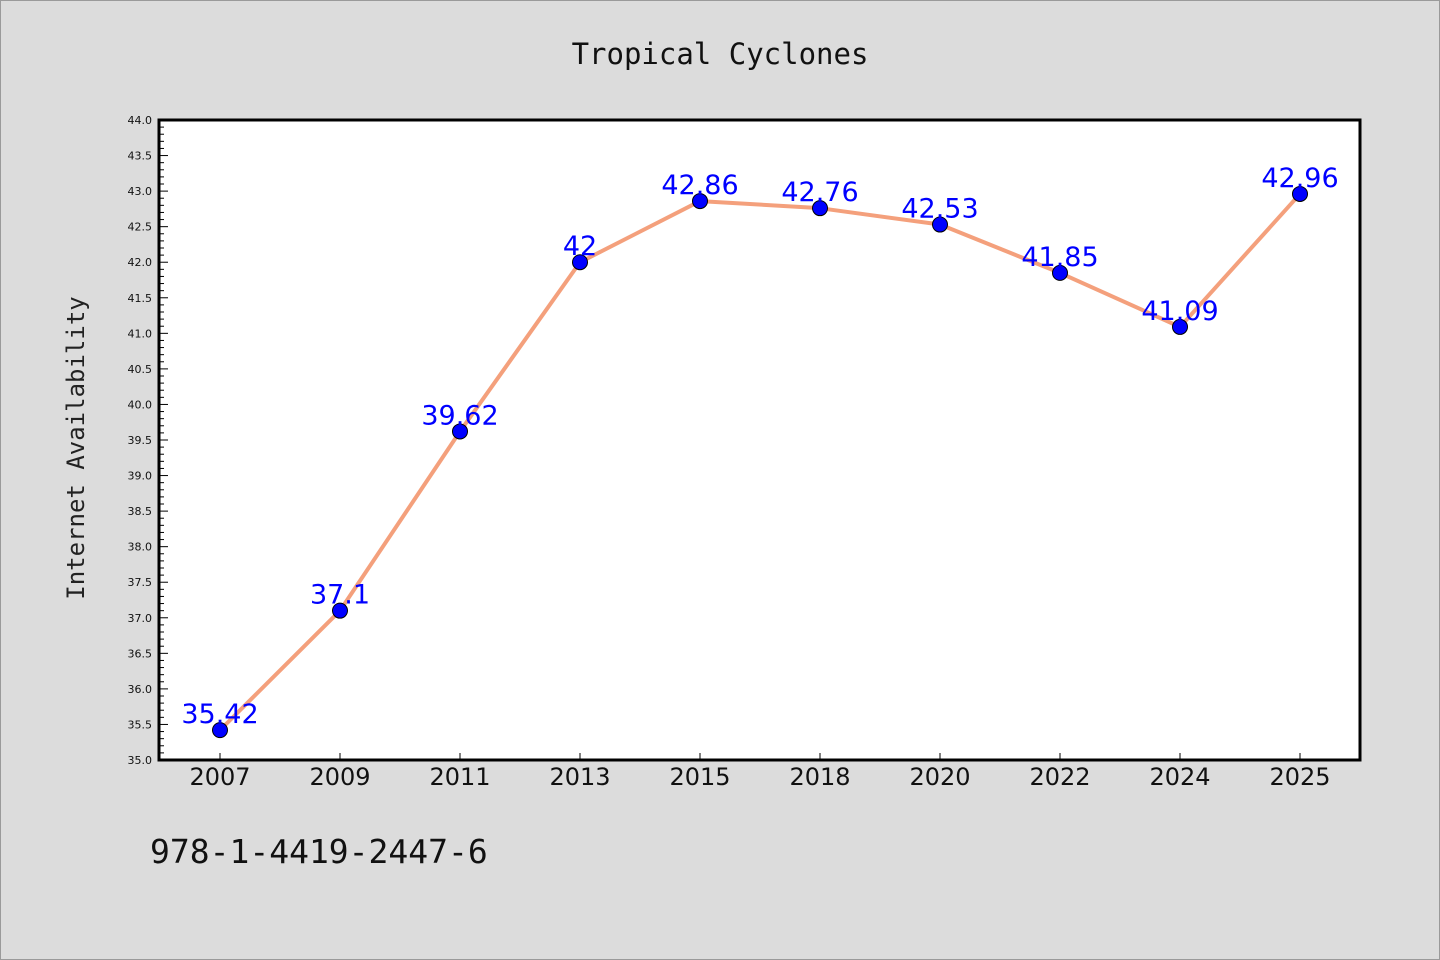  Describe the element at coordinates (459, 777) in the screenshot. I see `x-tick-label: 2011` at that location.